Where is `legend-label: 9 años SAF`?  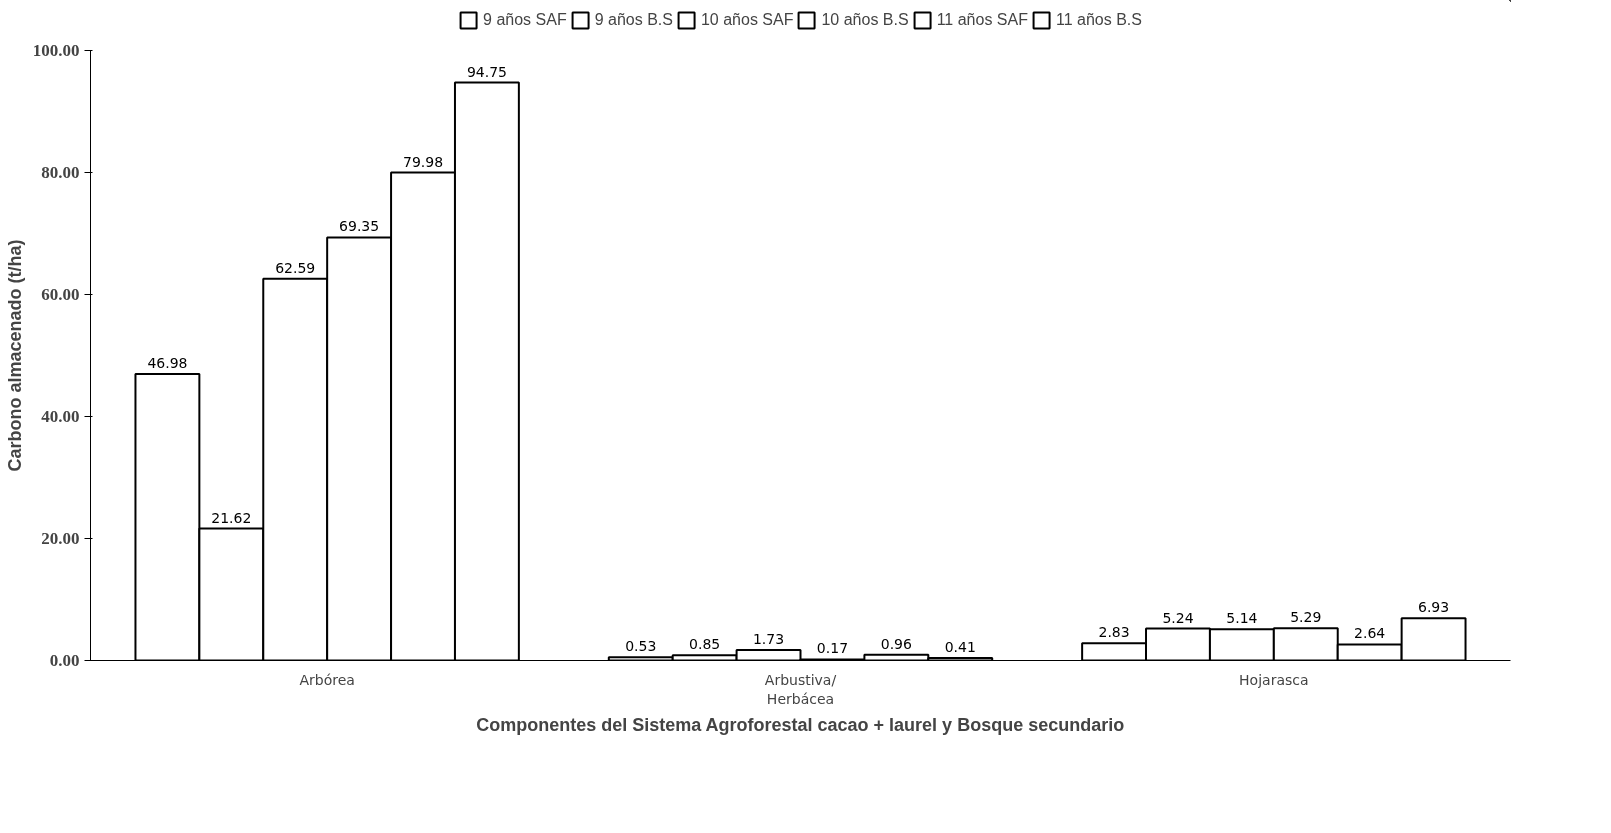 legend-label: 9 años SAF is located at coordinates (525, 20).